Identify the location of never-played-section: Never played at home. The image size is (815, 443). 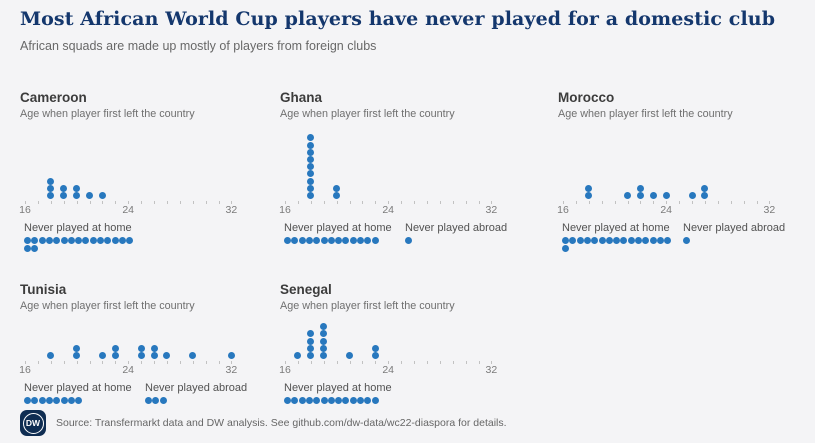
(398, 399).